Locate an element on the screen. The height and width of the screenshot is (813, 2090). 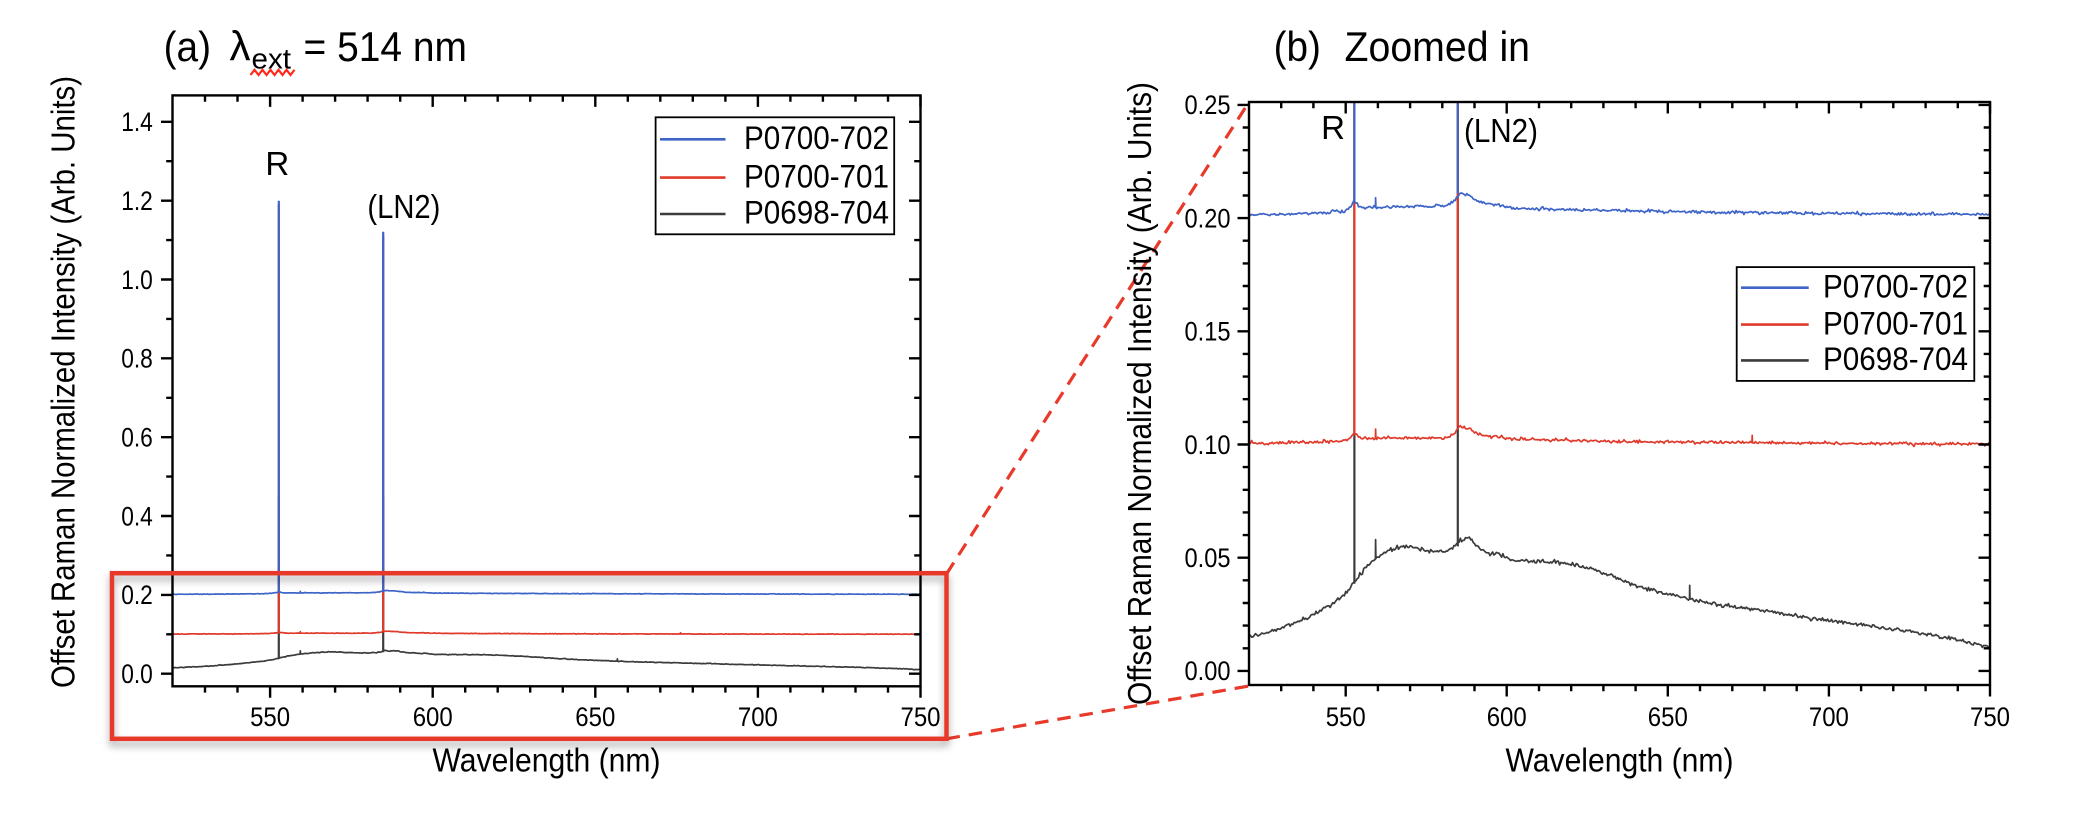
svg-text: 1.4 is located at coordinates (137, 122).